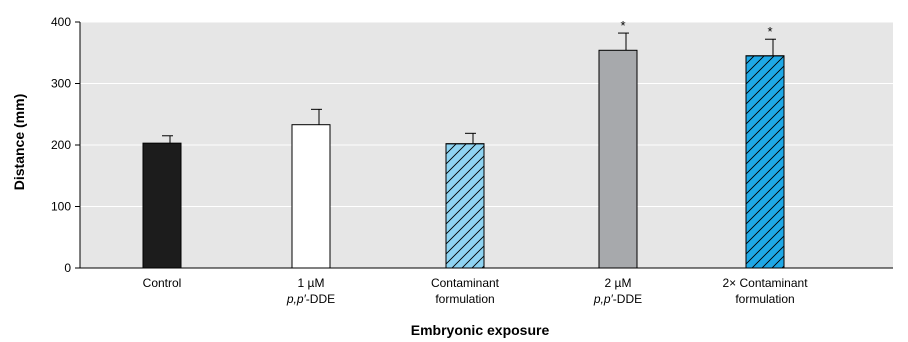  I want to click on y-tick-label: 300, so click(61, 84).